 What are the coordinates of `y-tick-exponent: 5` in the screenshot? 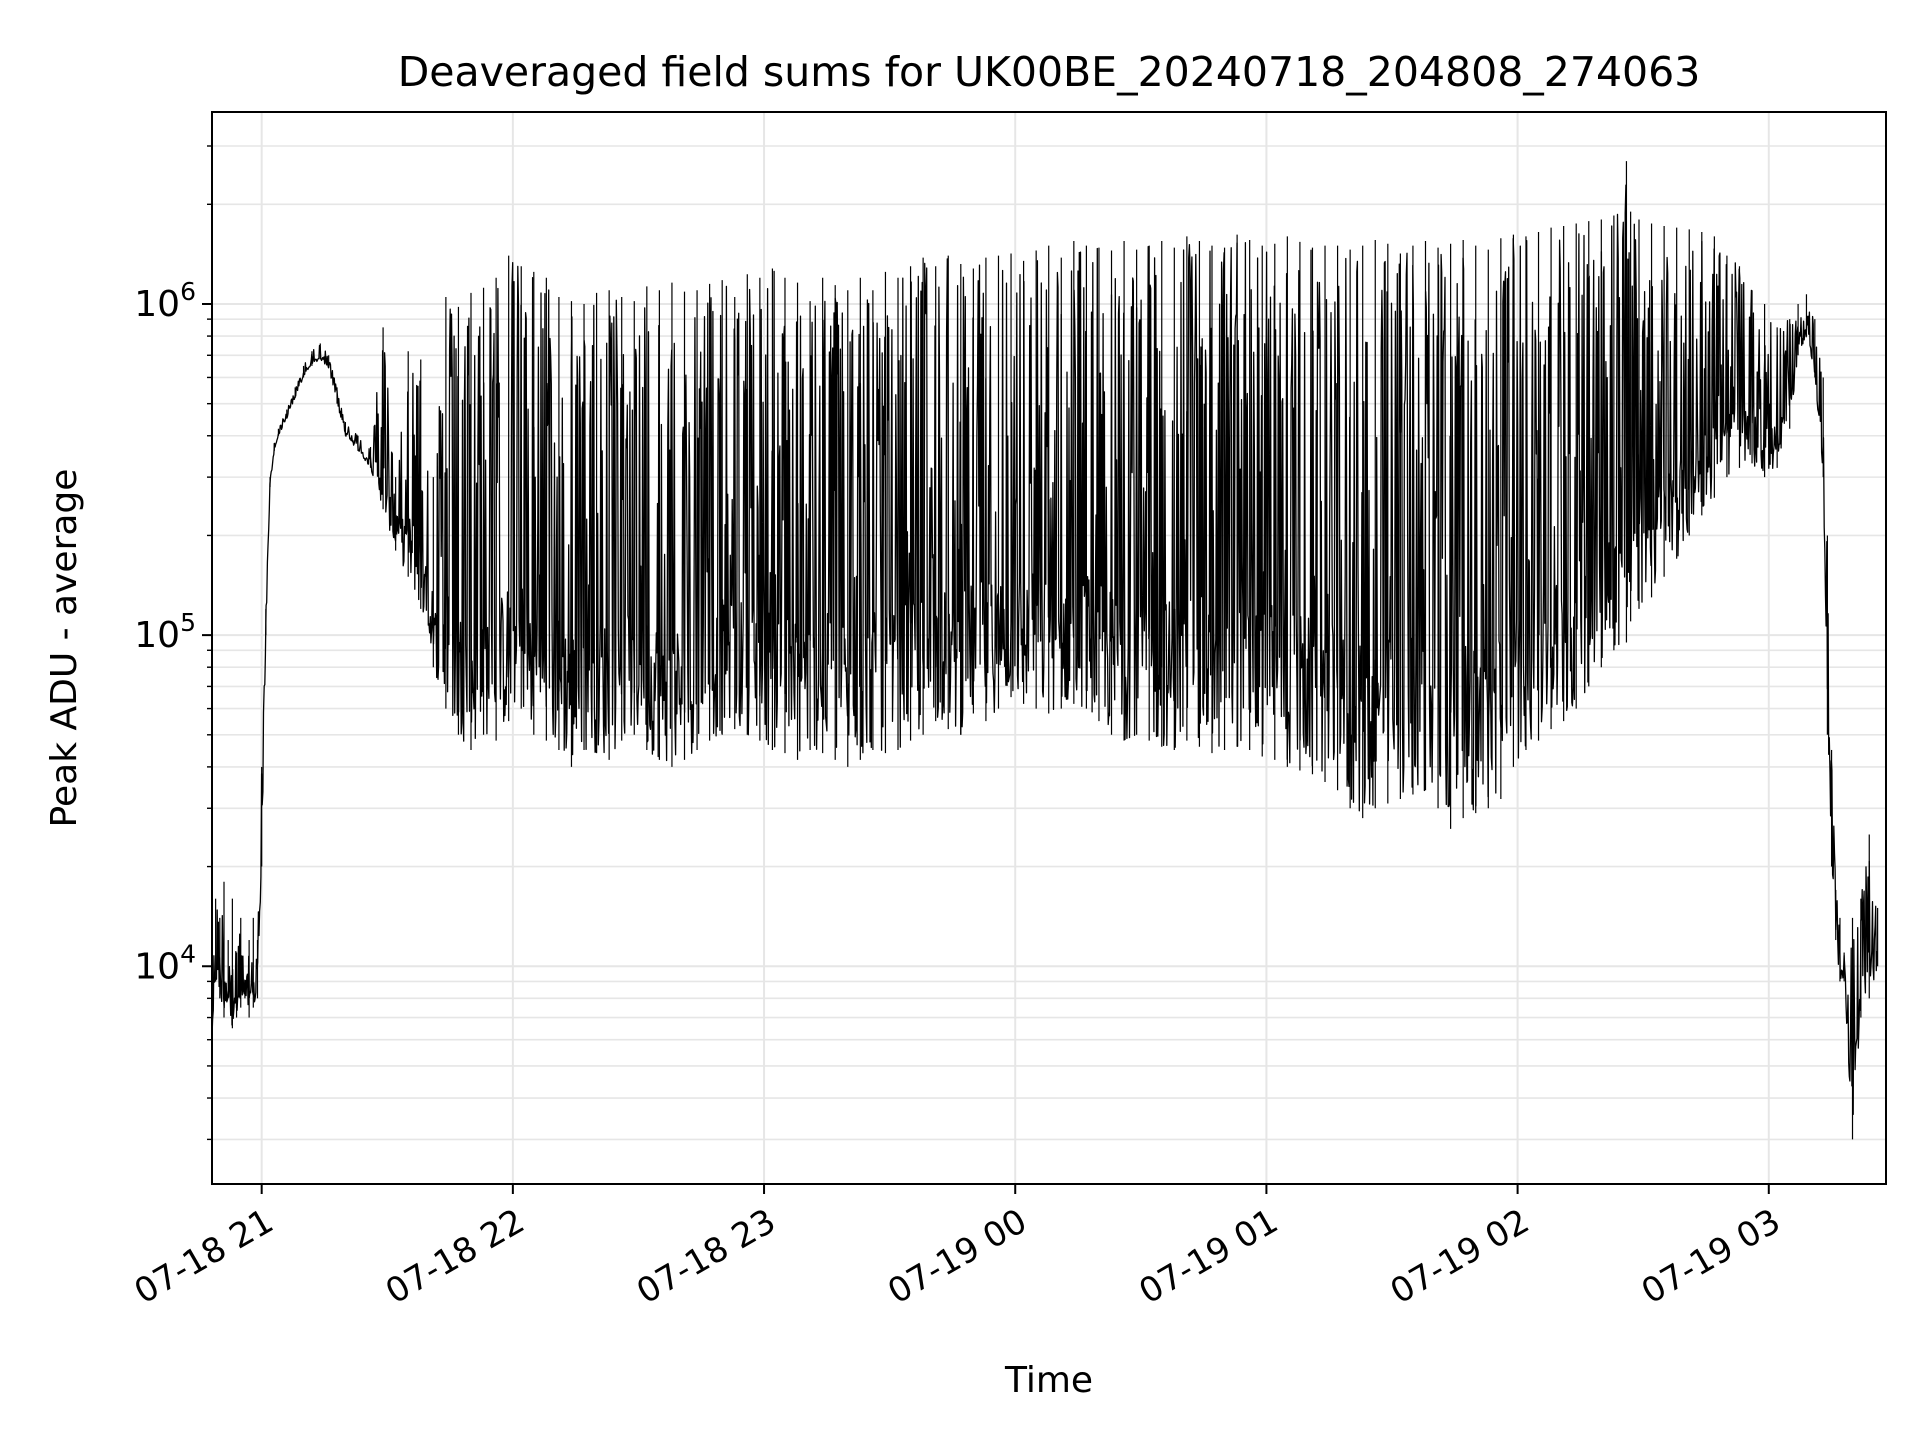 It's located at (188, 622).